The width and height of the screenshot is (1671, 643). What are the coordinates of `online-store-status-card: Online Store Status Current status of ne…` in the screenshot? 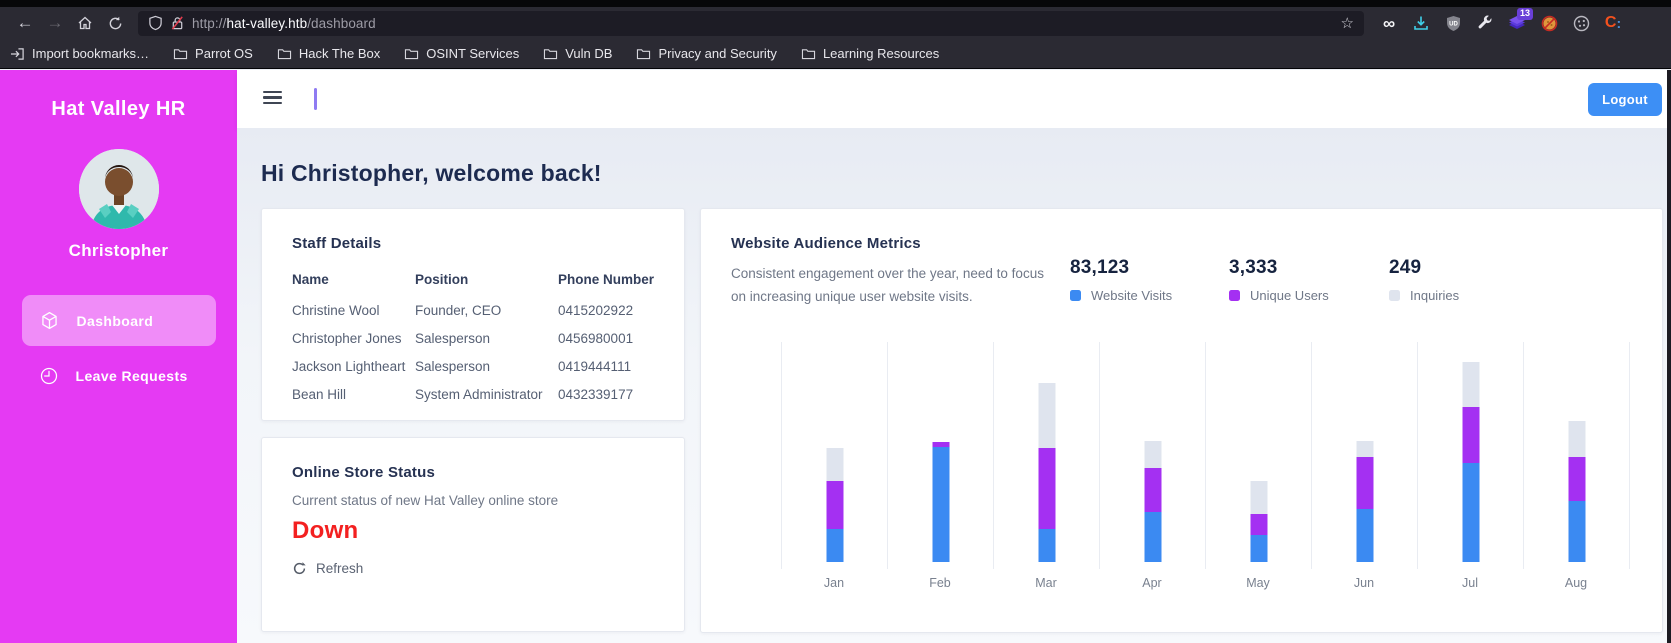 It's located at (473, 534).